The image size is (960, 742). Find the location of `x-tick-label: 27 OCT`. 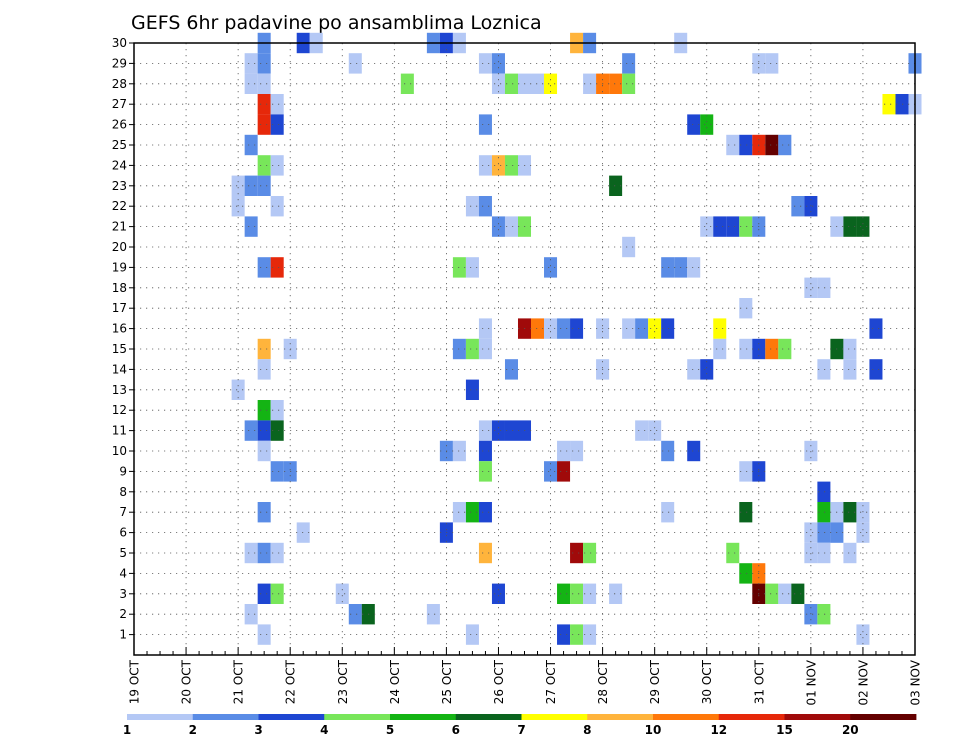

x-tick-label: 27 OCT is located at coordinates (551, 681).